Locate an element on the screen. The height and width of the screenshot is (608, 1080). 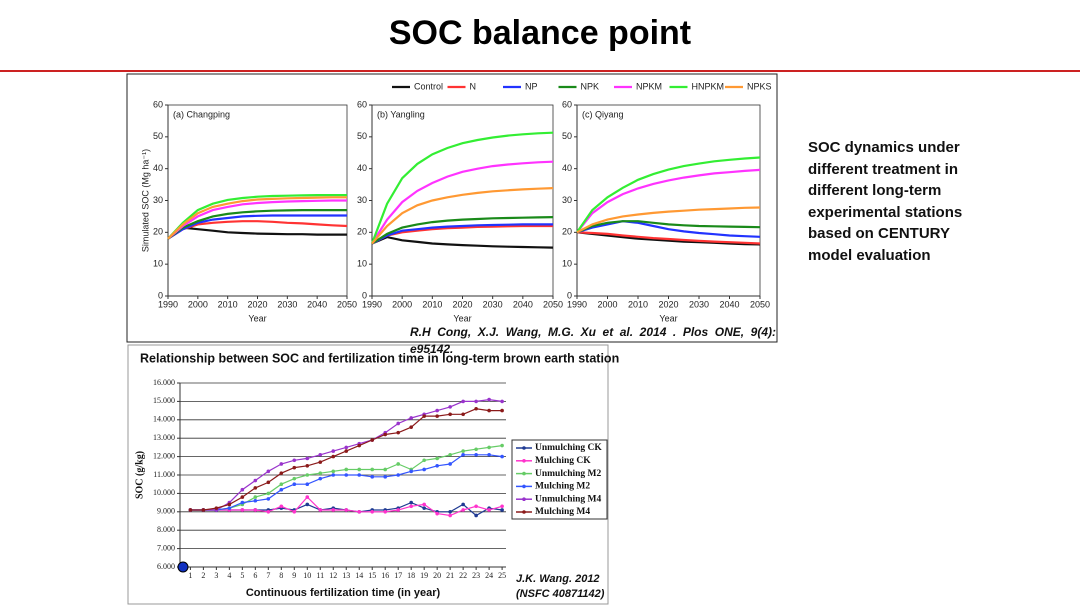
legend-label: Mulching M2 is located at coordinates (562, 487).